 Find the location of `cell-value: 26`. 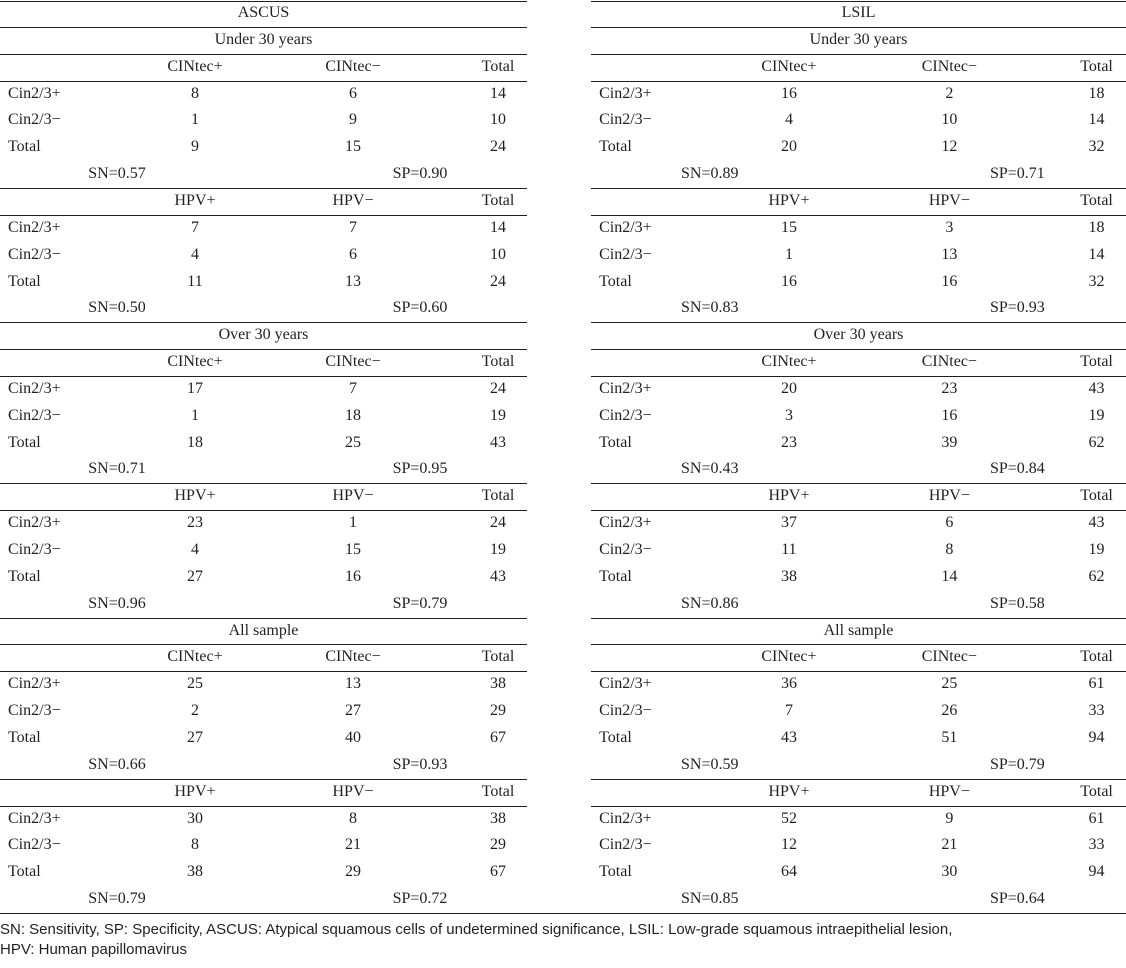

cell-value: 26 is located at coordinates (949, 711).